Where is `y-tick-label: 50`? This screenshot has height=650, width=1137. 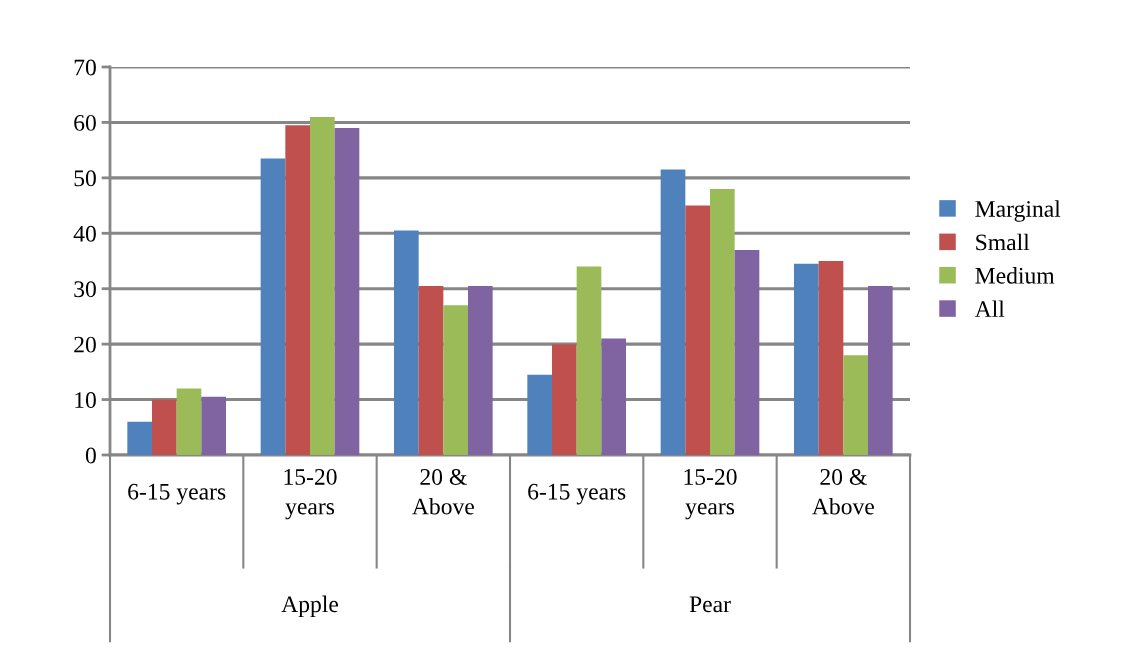 y-tick-label: 50 is located at coordinates (85, 178).